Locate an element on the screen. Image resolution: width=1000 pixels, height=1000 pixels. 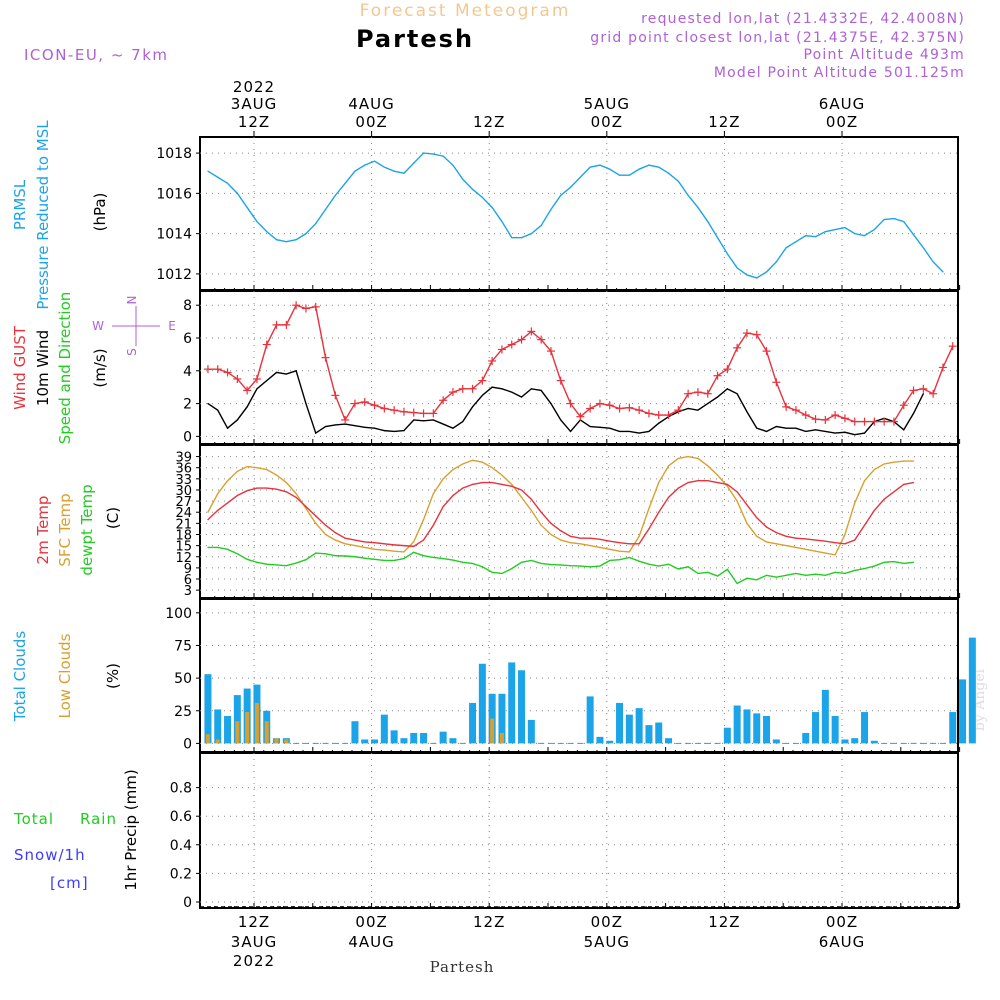
y-tick-label: 8 is located at coordinates (187, 306).